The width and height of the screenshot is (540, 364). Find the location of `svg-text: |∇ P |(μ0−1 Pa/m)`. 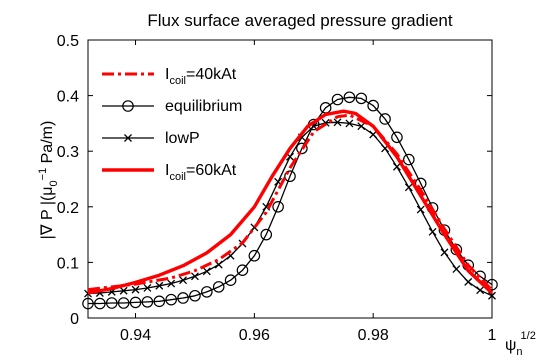

svg-text: |∇ P |(μ0−1 Pa/m) is located at coordinates (48, 180).